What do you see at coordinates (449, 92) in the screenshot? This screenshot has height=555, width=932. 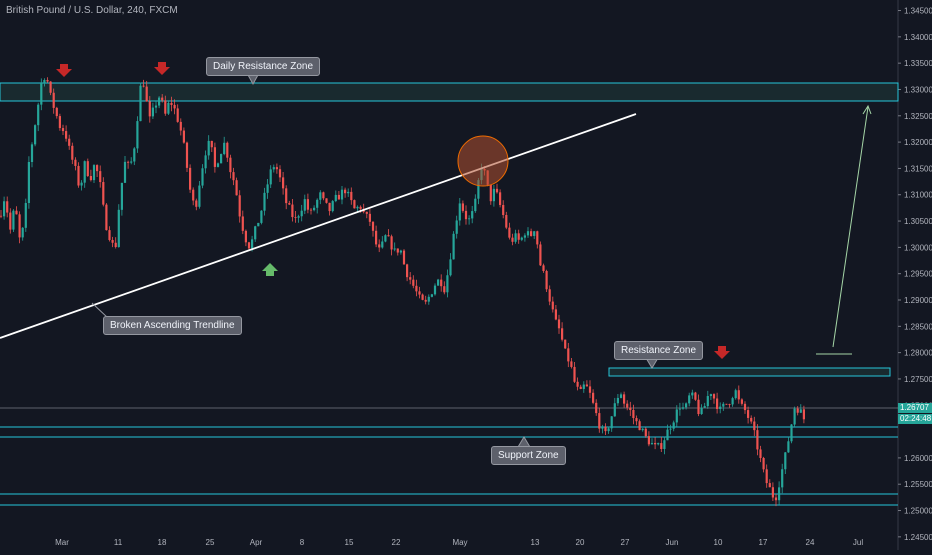 I see `daily-resistance-zone` at bounding box center [449, 92].